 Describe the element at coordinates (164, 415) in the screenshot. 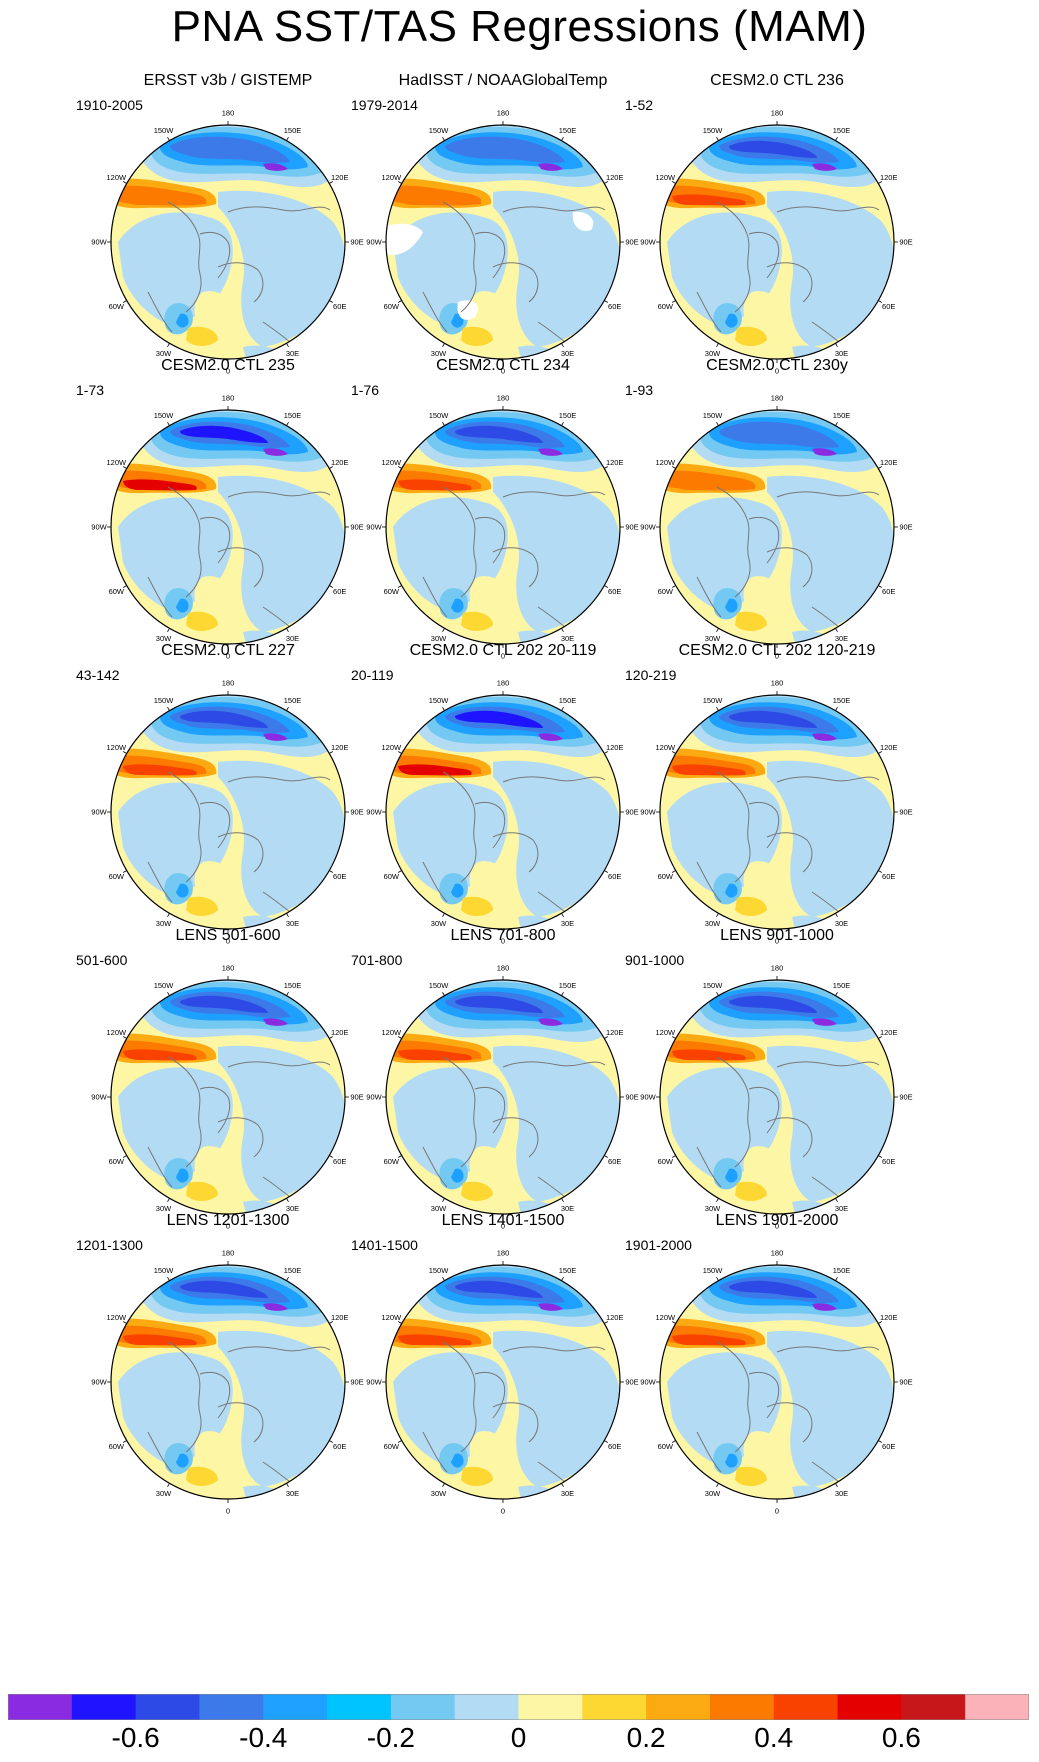

I see `longitude-label: 150W` at that location.